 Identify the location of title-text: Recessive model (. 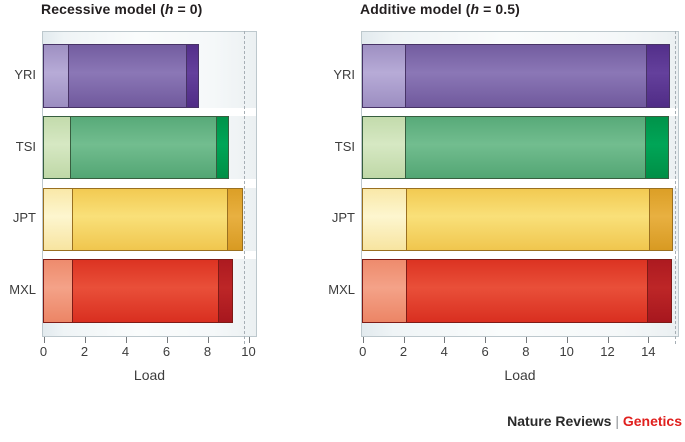
(103, 9).